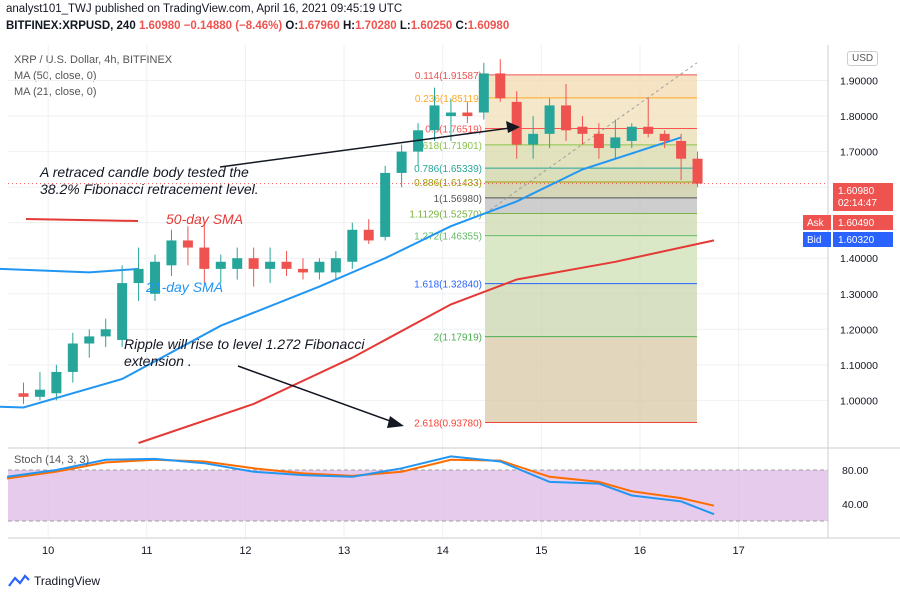 Image resolution: width=900 pixels, height=601 pixels. Describe the element at coordinates (458, 199) in the screenshot. I see `fib-level-label: 1(1.56980)` at that location.